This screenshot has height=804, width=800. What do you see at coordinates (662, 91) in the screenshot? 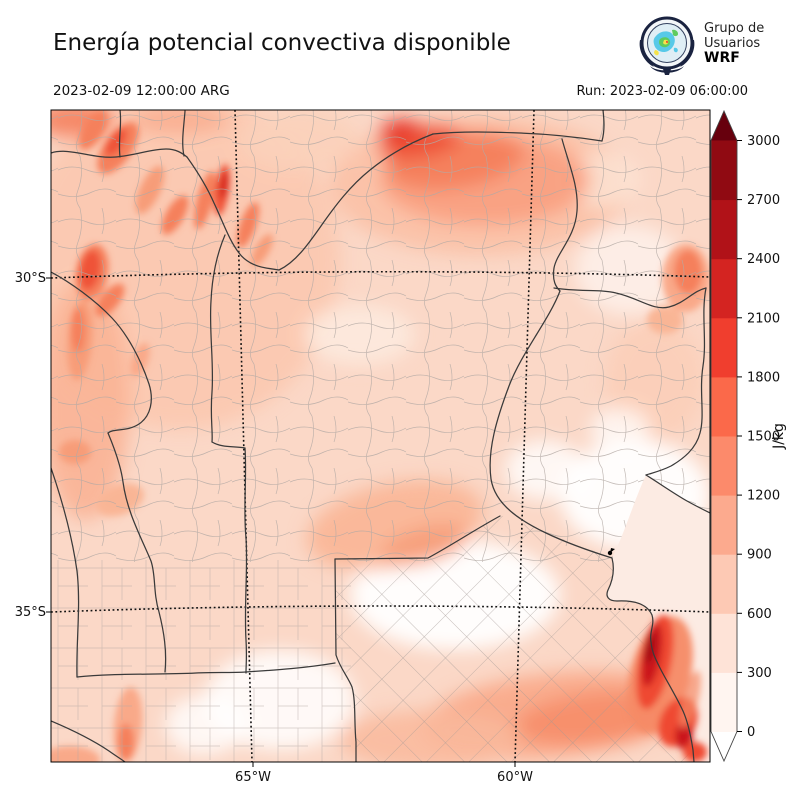
I see `run-time-label: Run: 2023-02-09 06:00:00` at bounding box center [662, 91].